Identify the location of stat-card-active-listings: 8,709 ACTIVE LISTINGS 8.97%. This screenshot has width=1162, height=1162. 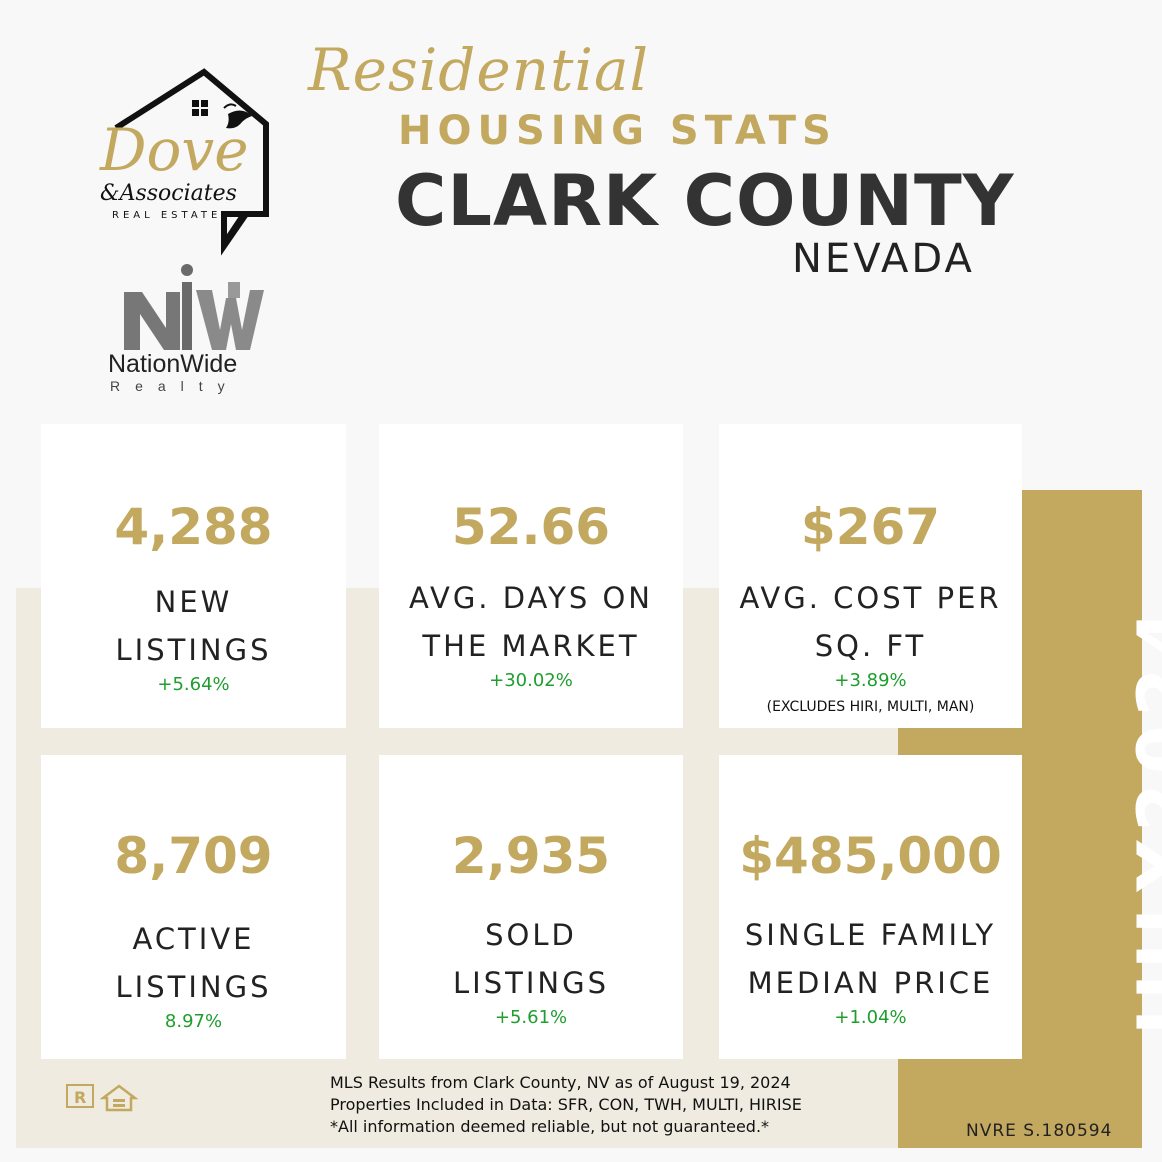
(193, 907).